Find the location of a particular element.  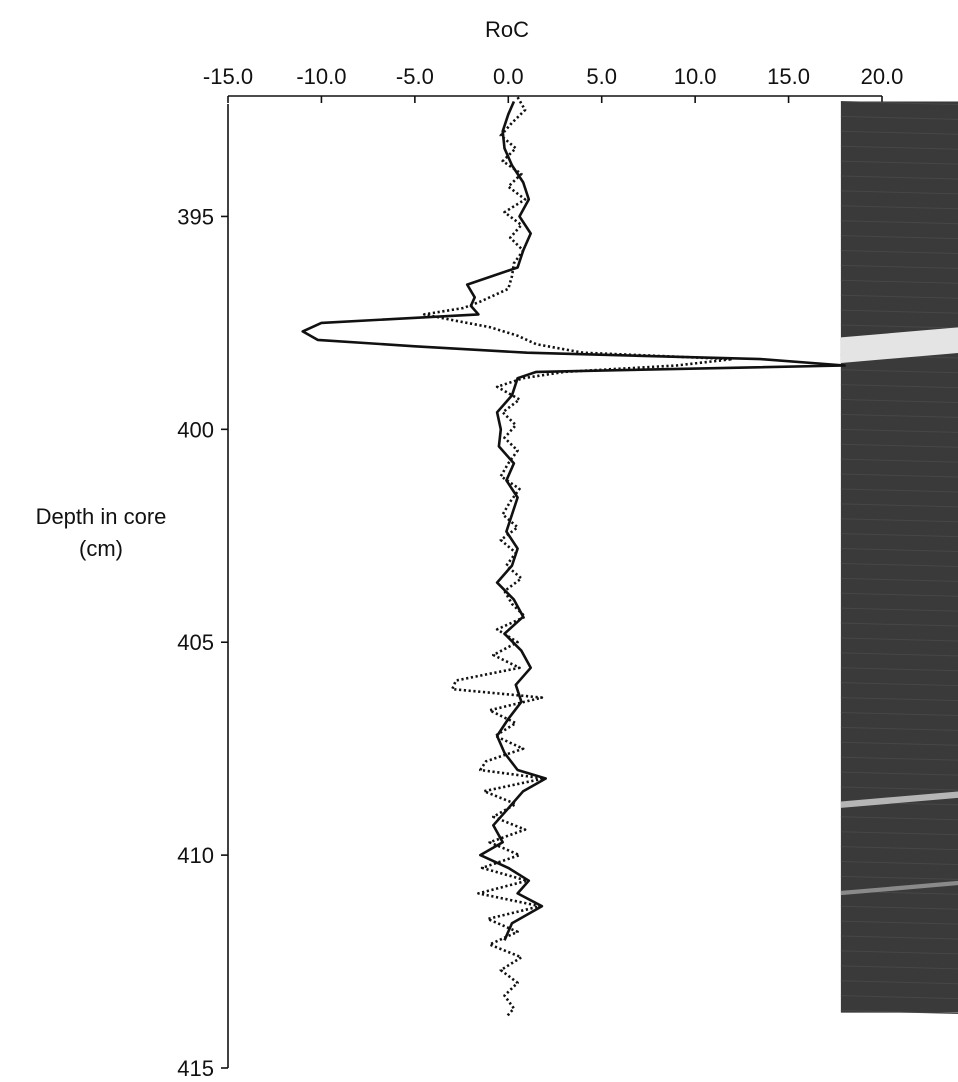

y-tick-label: 415 is located at coordinates (195, 1068).